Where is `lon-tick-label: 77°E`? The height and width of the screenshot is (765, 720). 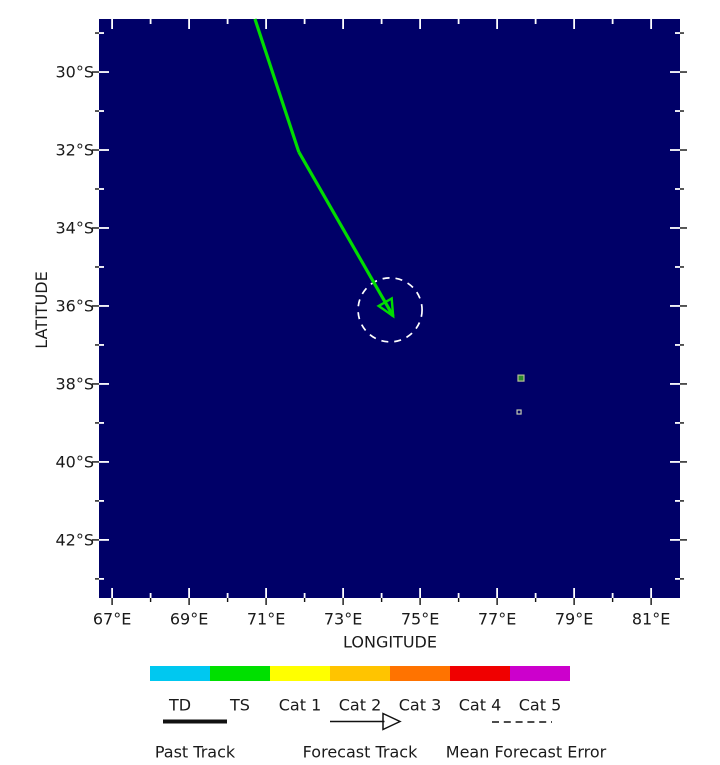
lon-tick-label: 77°E is located at coordinates (497, 619).